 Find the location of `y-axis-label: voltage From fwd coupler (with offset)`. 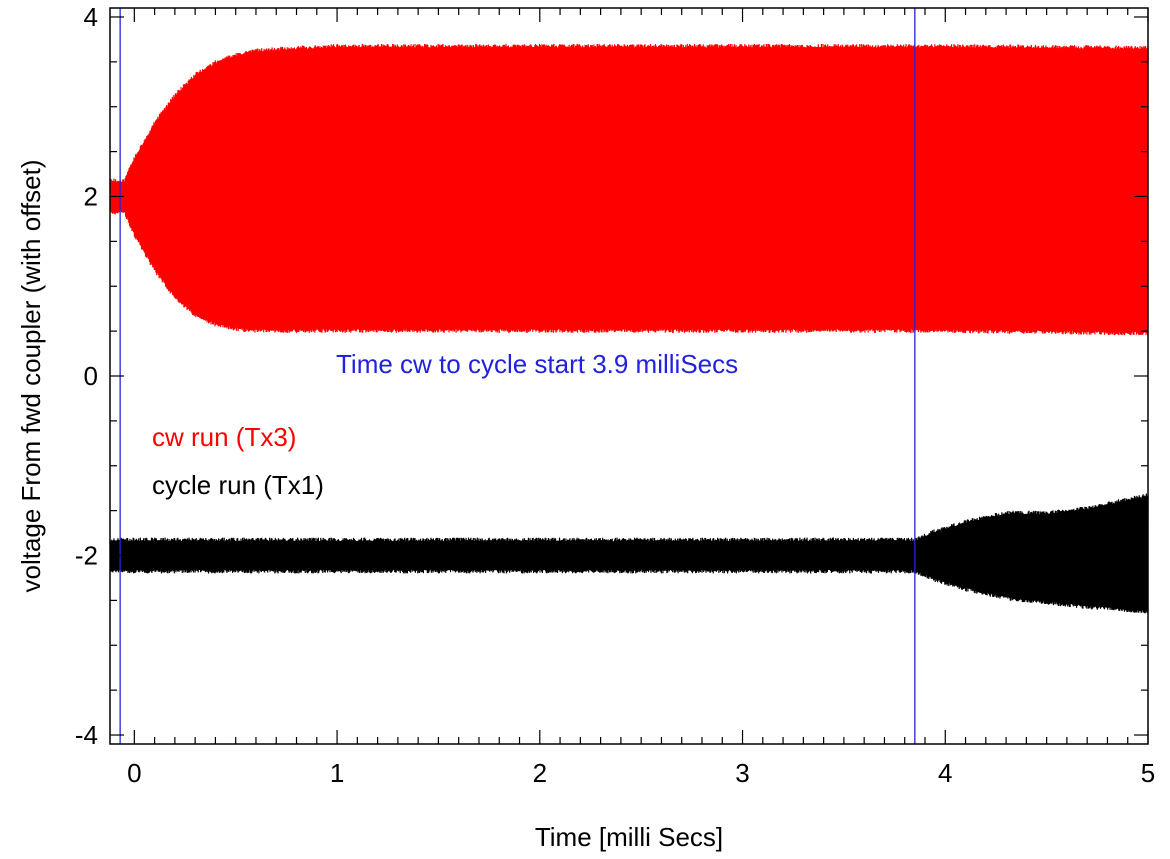

y-axis-label: voltage From fwd coupler (with offset) is located at coordinates (31, 375).